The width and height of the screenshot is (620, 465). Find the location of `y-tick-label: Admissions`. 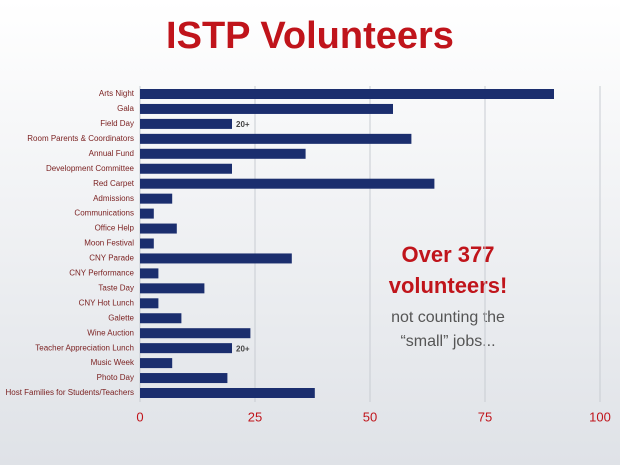

y-tick-label: Admissions is located at coordinates (113, 198).